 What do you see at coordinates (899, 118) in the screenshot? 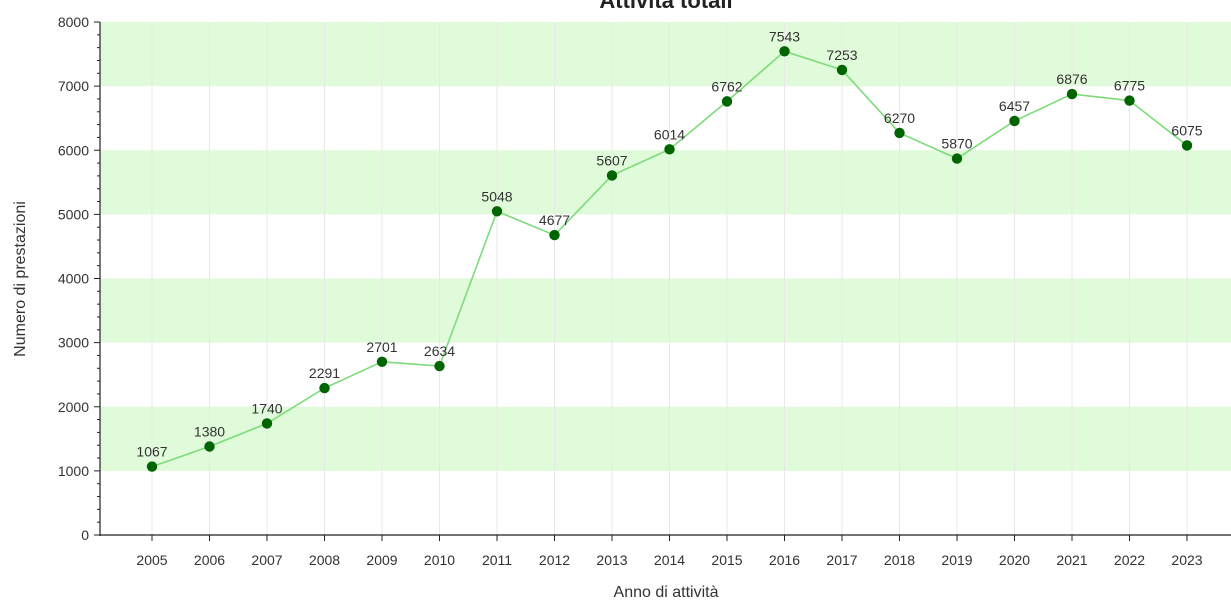
I see `data-label: 6270` at bounding box center [899, 118].